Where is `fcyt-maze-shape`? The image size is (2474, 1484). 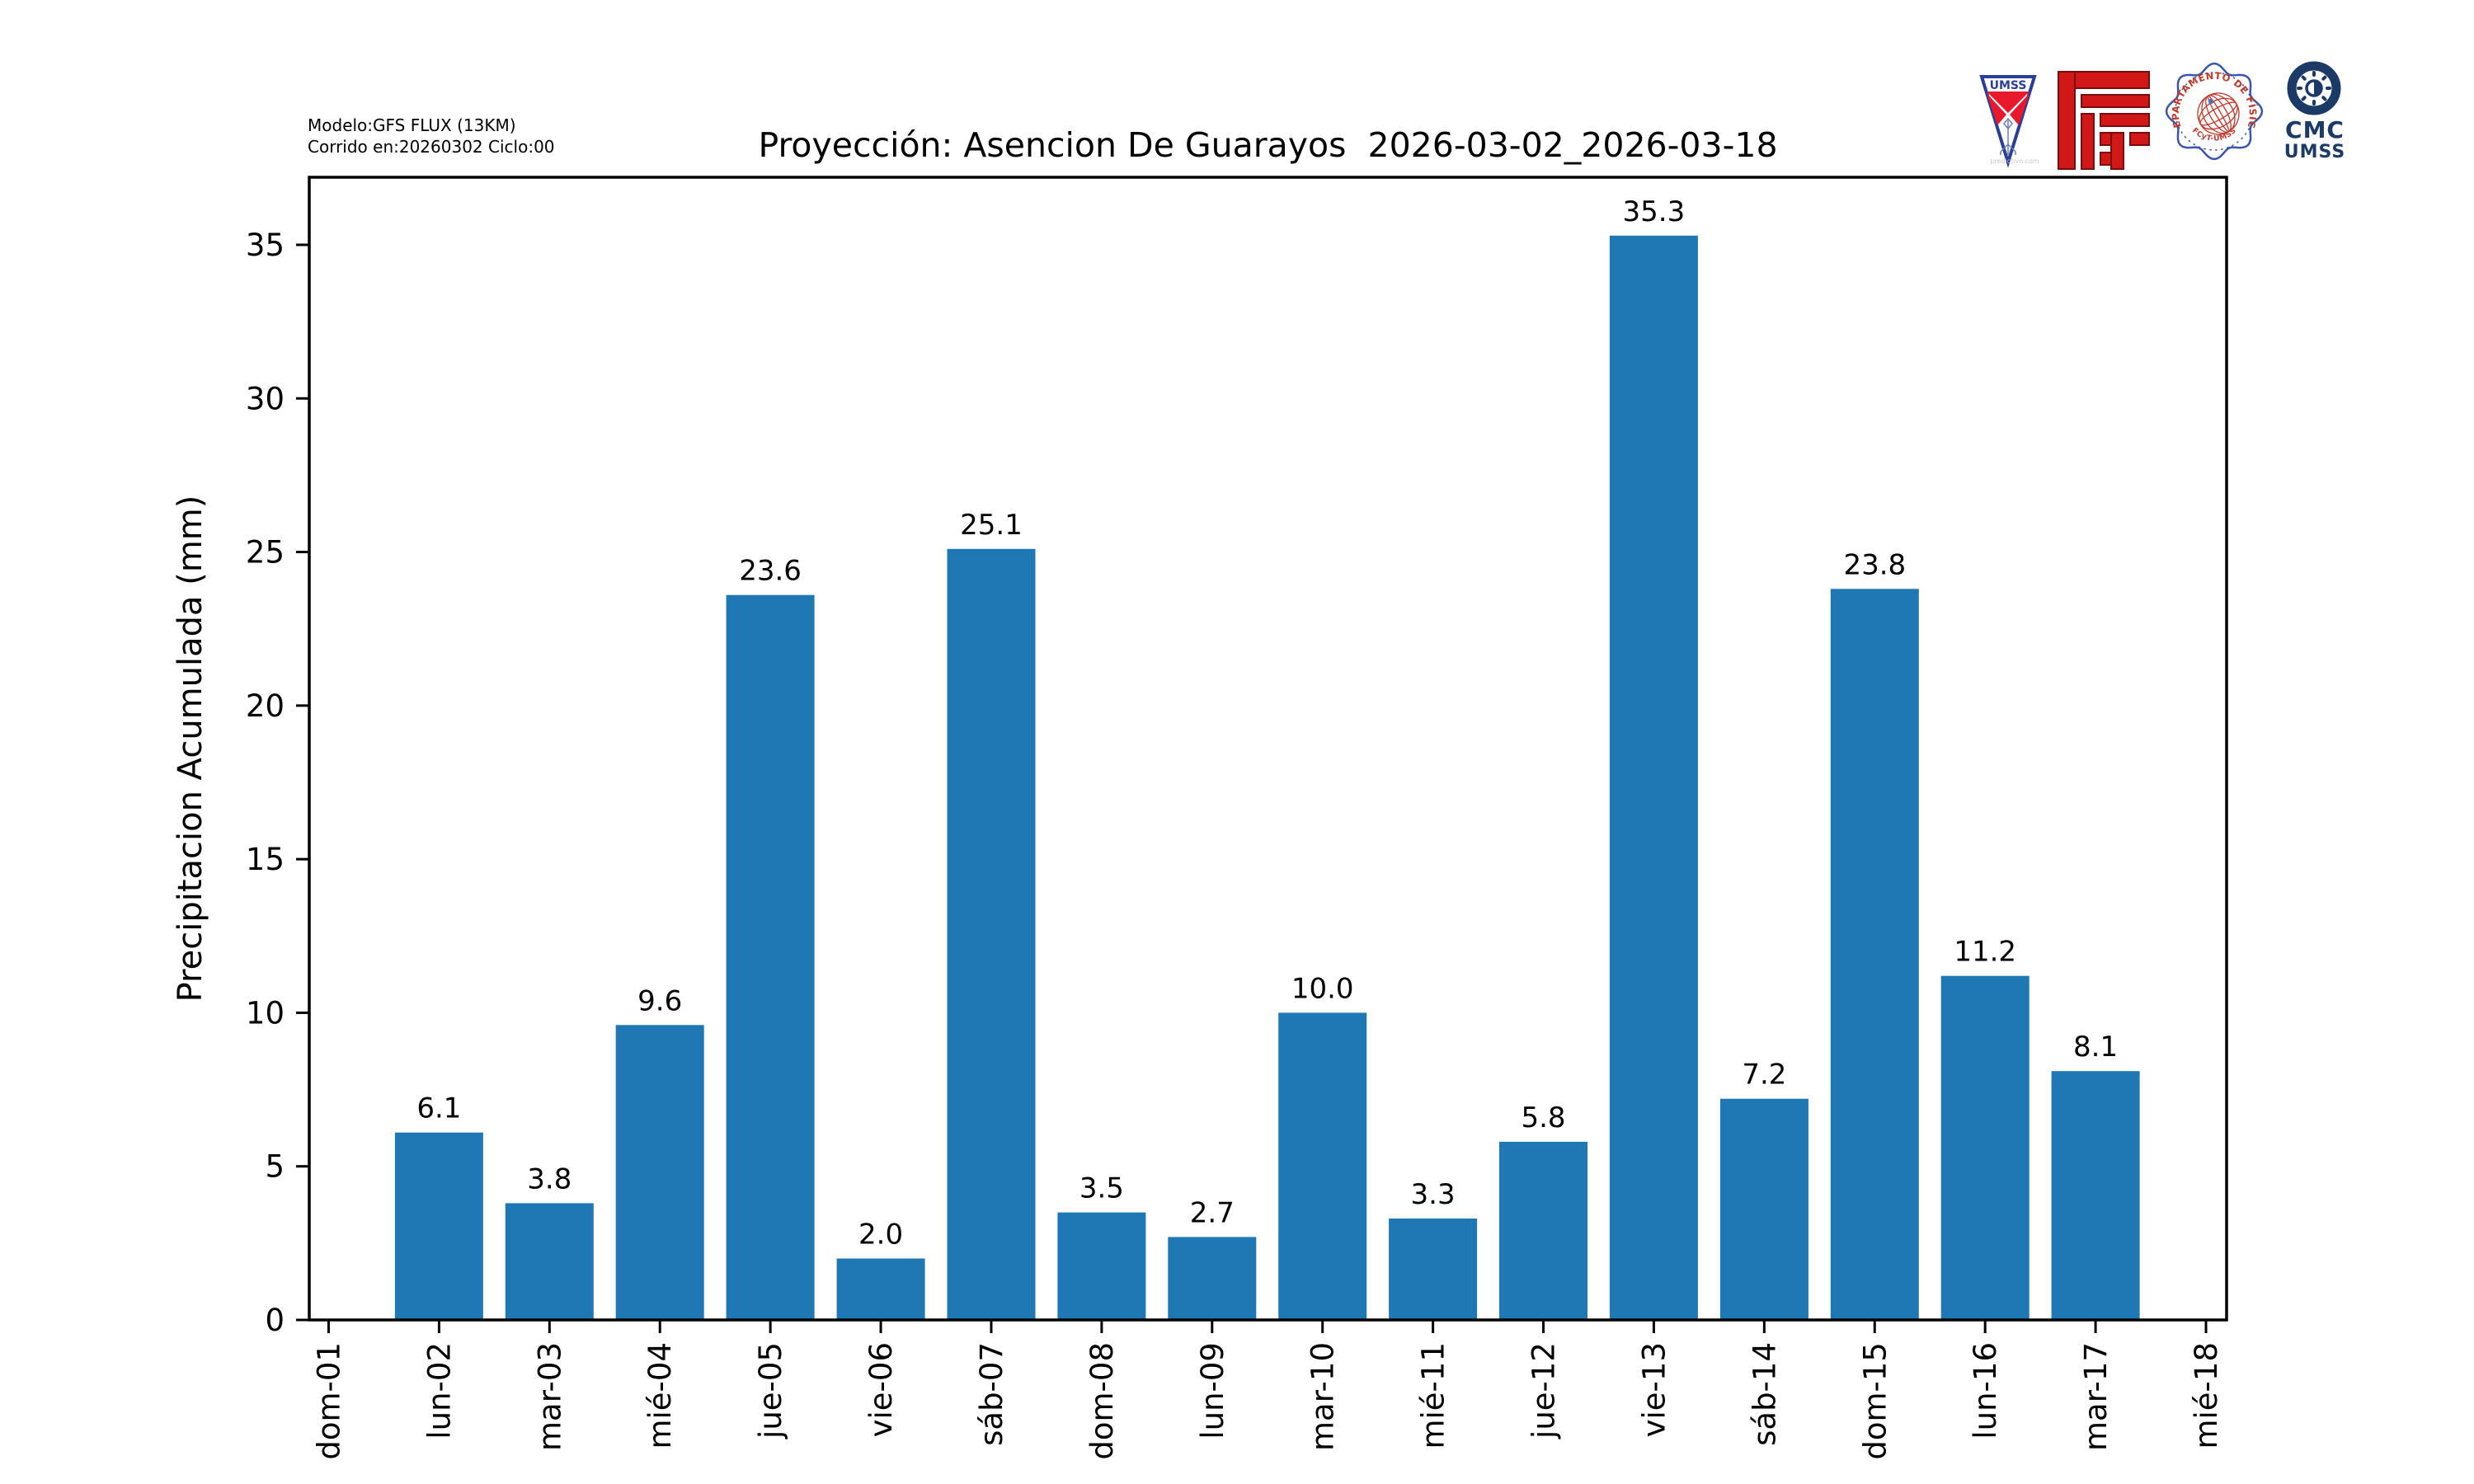 fcyt-maze-shape is located at coordinates (2104, 120).